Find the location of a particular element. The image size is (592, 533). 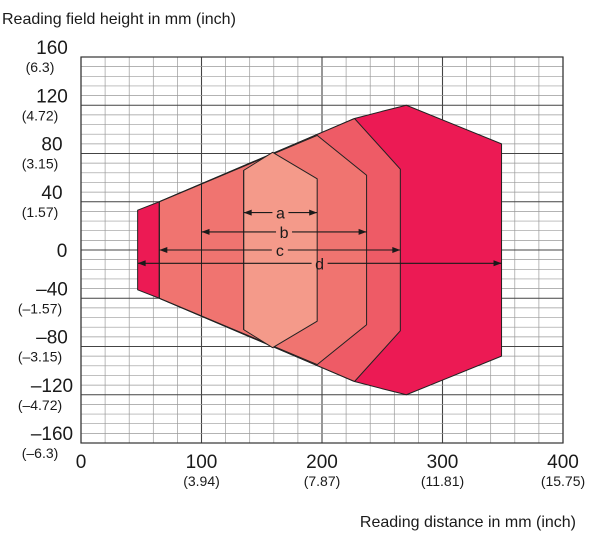

y-tick-label: 40 is located at coordinates (51, 193).